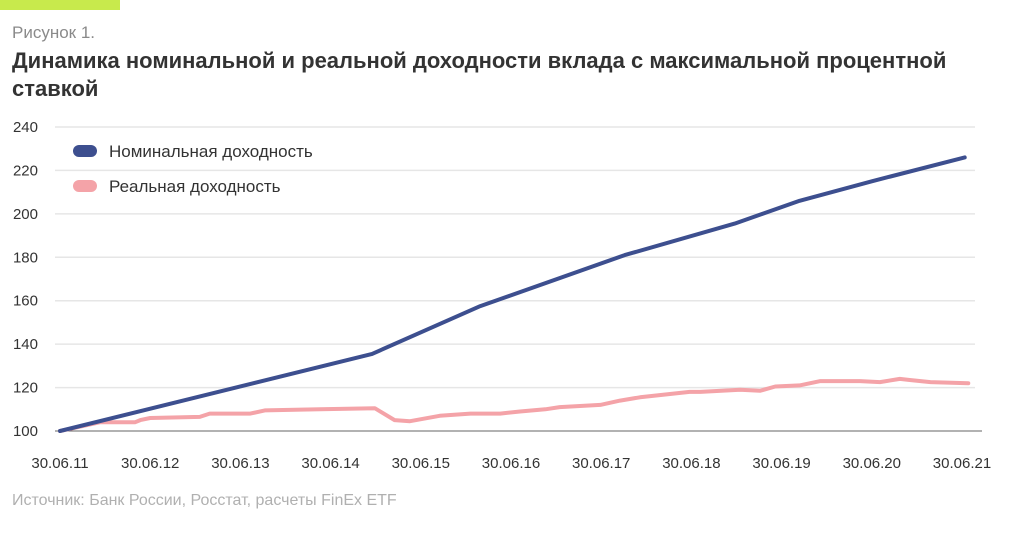 The width and height of the screenshot is (1024, 540). I want to click on x-tick-label: 30.06.16, so click(511, 463).